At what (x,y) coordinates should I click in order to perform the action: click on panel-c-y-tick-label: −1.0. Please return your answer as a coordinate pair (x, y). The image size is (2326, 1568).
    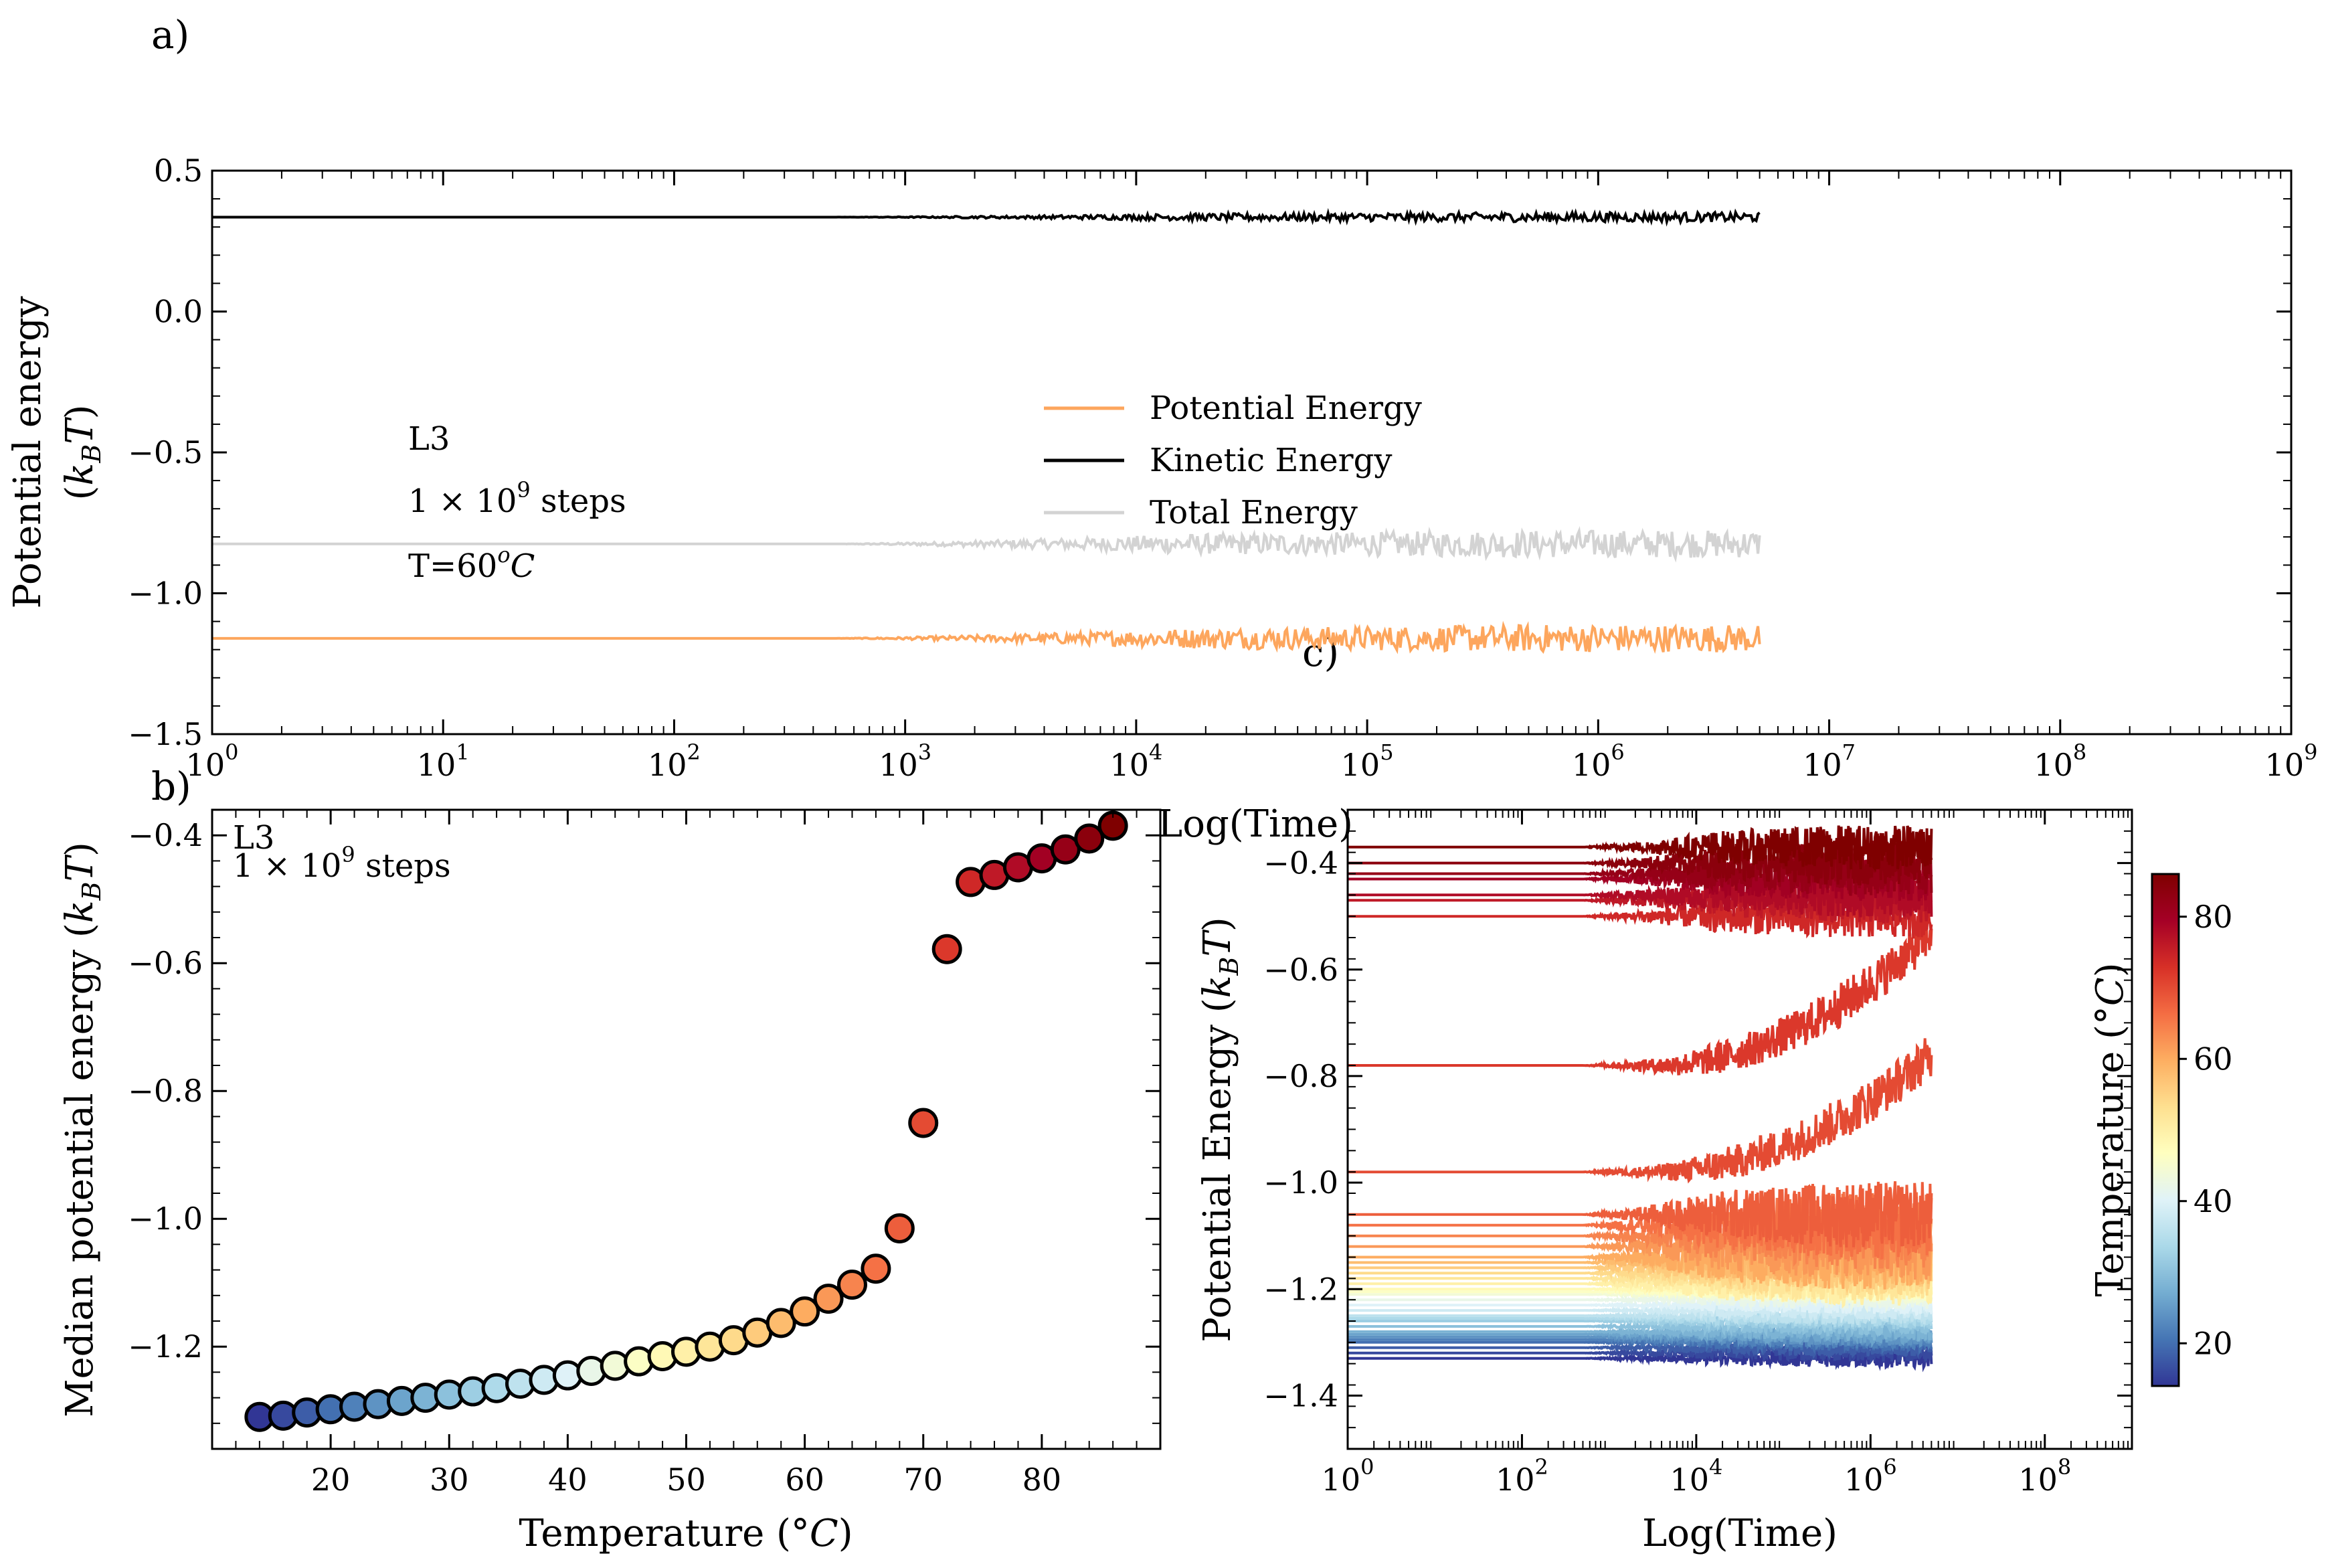
    Looking at the image, I should click on (1300, 1182).